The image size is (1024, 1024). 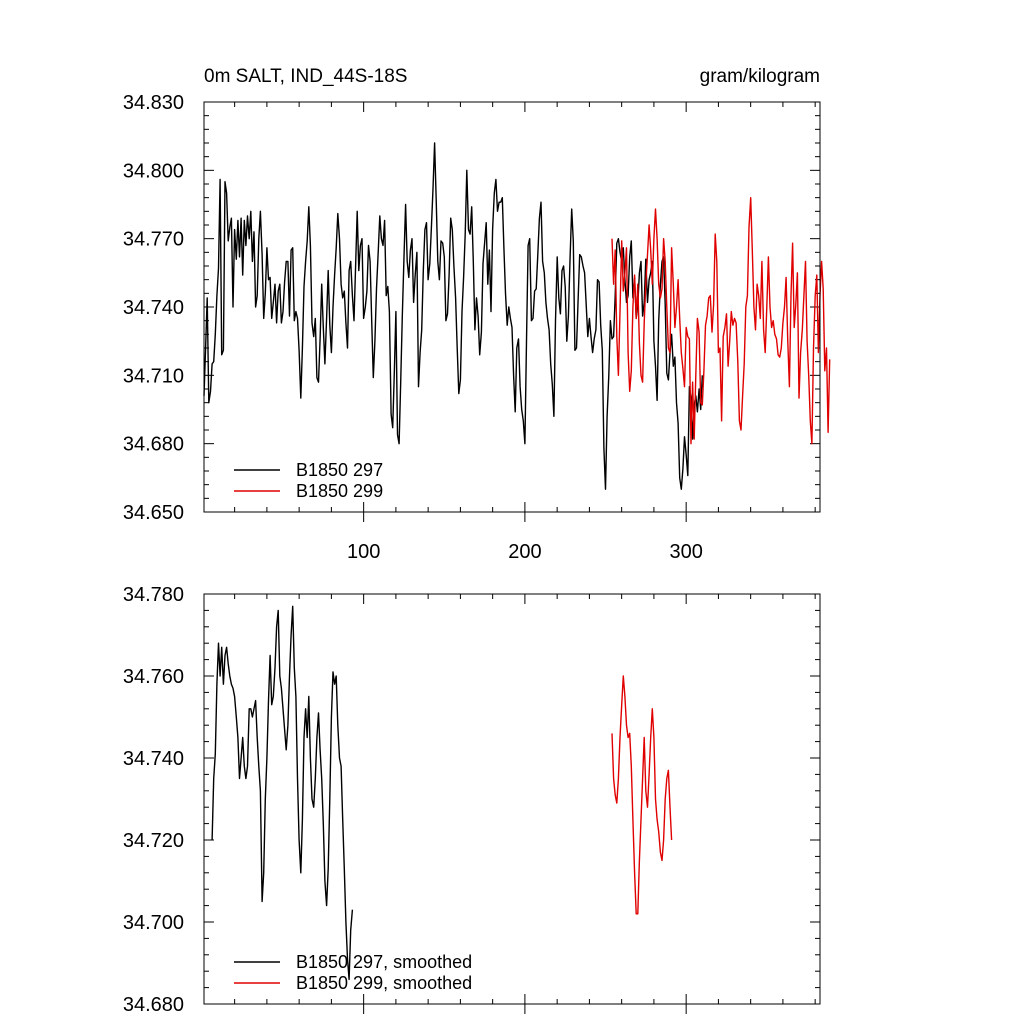 I want to click on legend-label-b1850-299: B1850 299, so click(x=339, y=491).